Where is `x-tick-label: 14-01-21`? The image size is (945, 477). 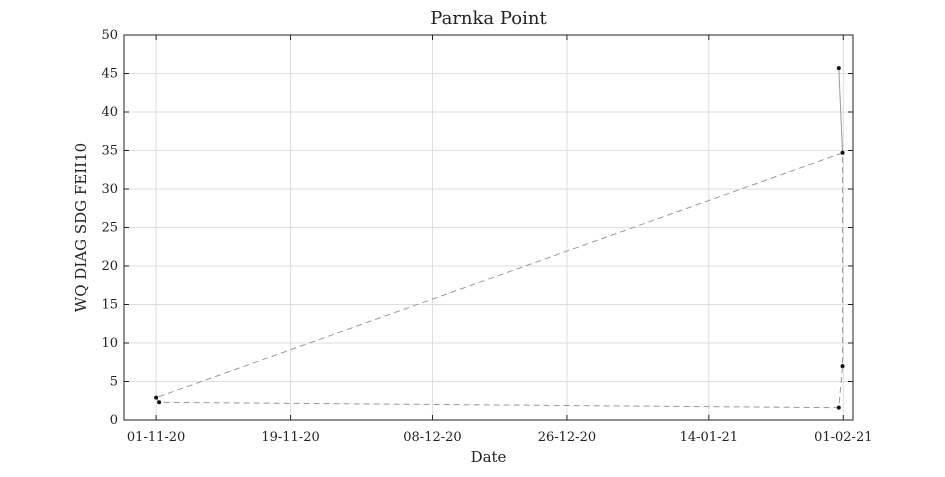
x-tick-label: 14-01-21 is located at coordinates (709, 437).